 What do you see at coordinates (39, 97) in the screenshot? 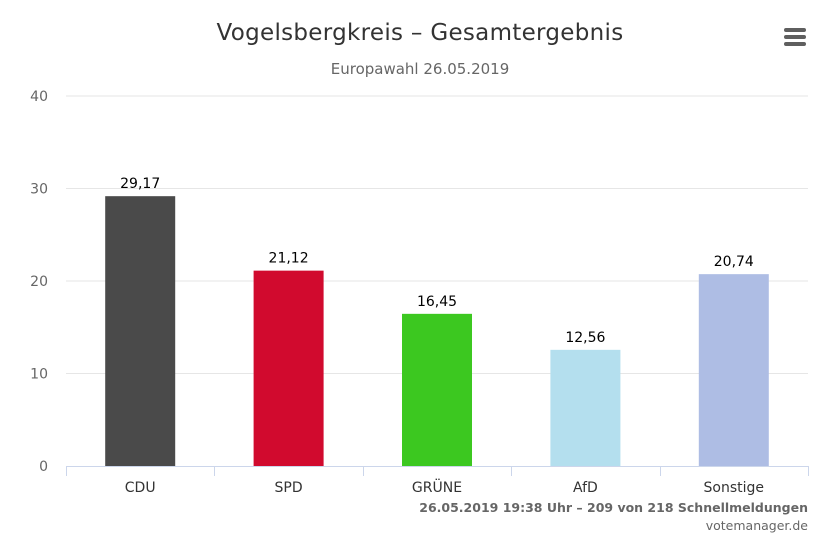
I see `y-tick-label: 40` at bounding box center [39, 97].